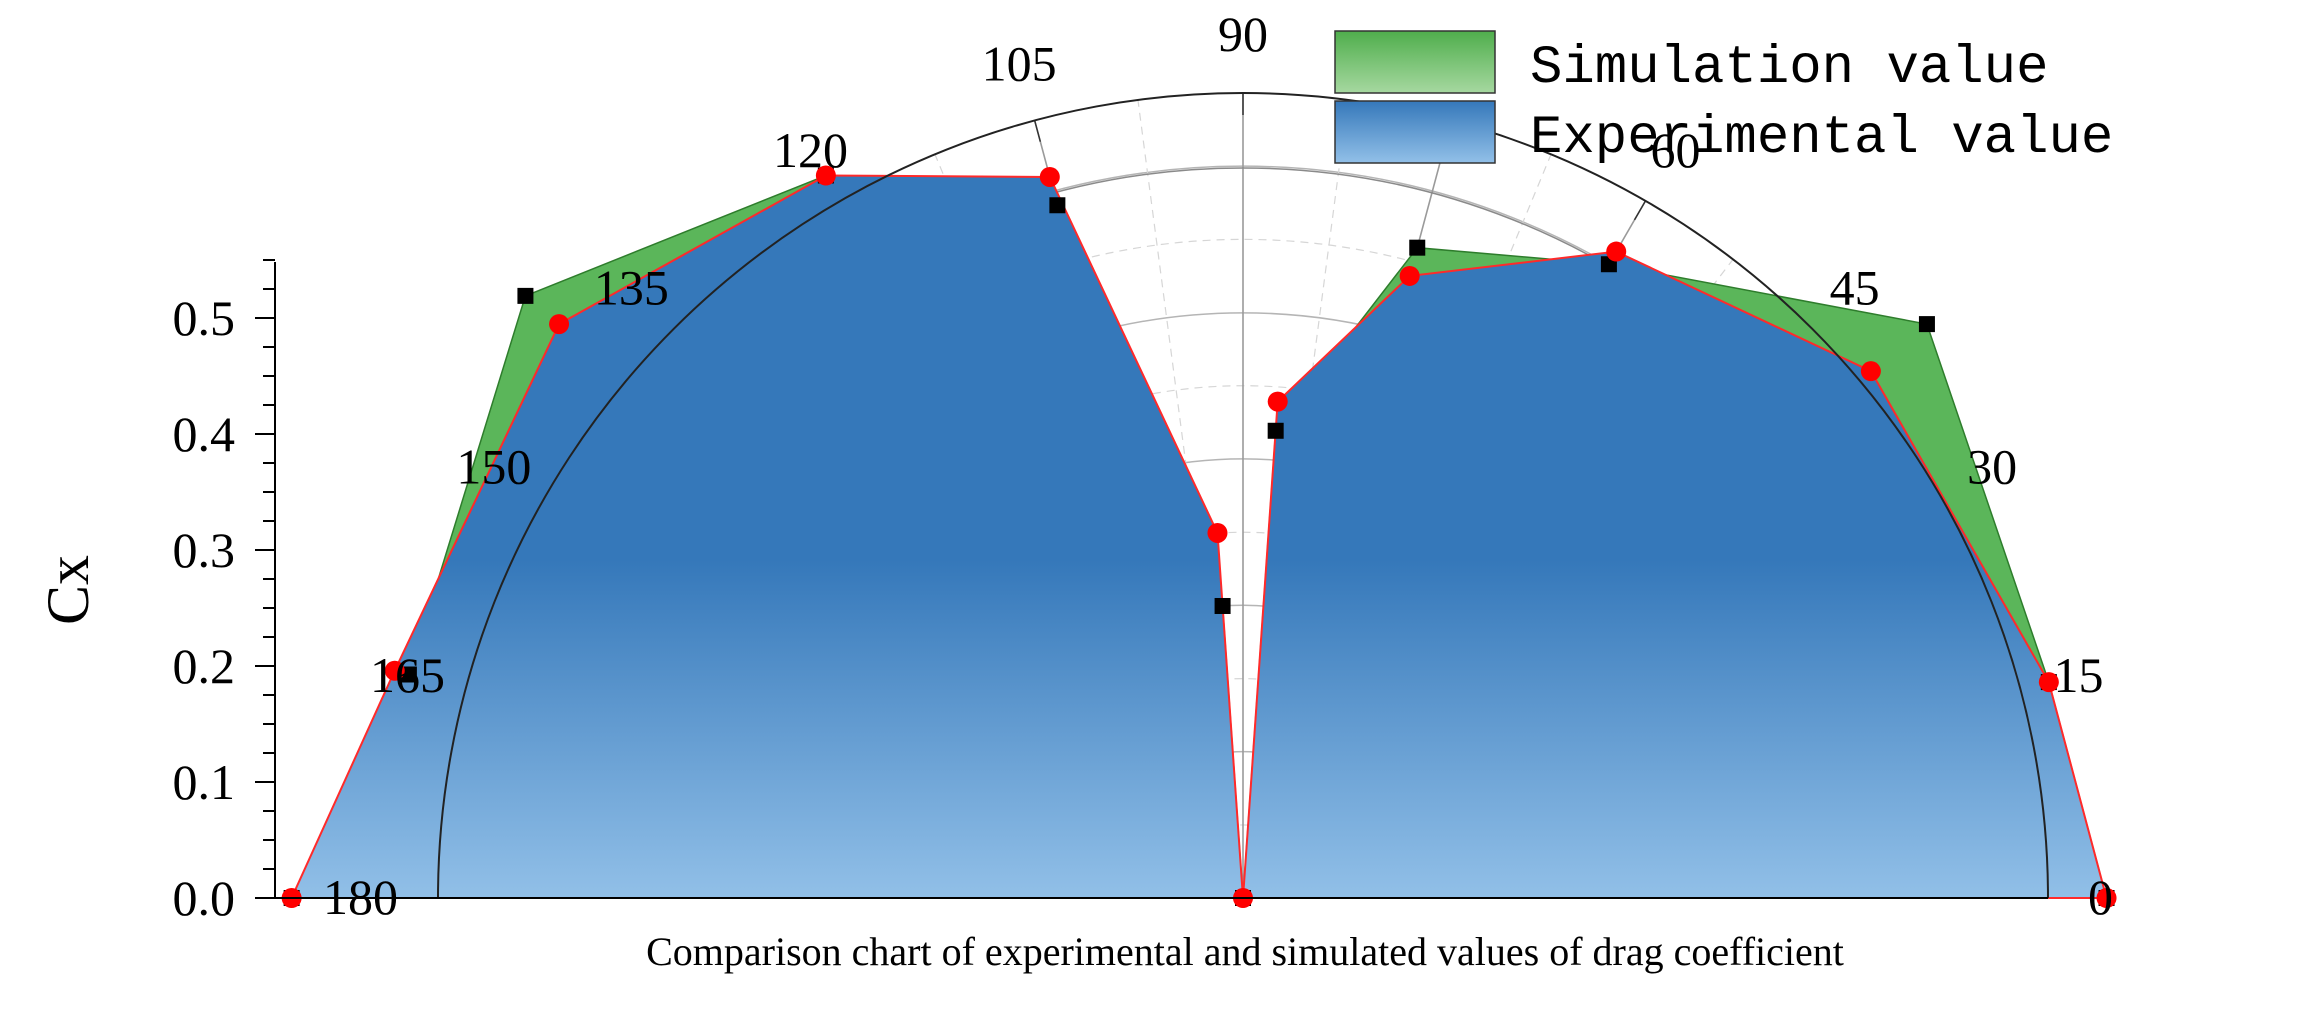 This screenshot has width=2300, height=1017. What do you see at coordinates (1992, 467) in the screenshot?
I see `angle-tick-label: 30` at bounding box center [1992, 467].